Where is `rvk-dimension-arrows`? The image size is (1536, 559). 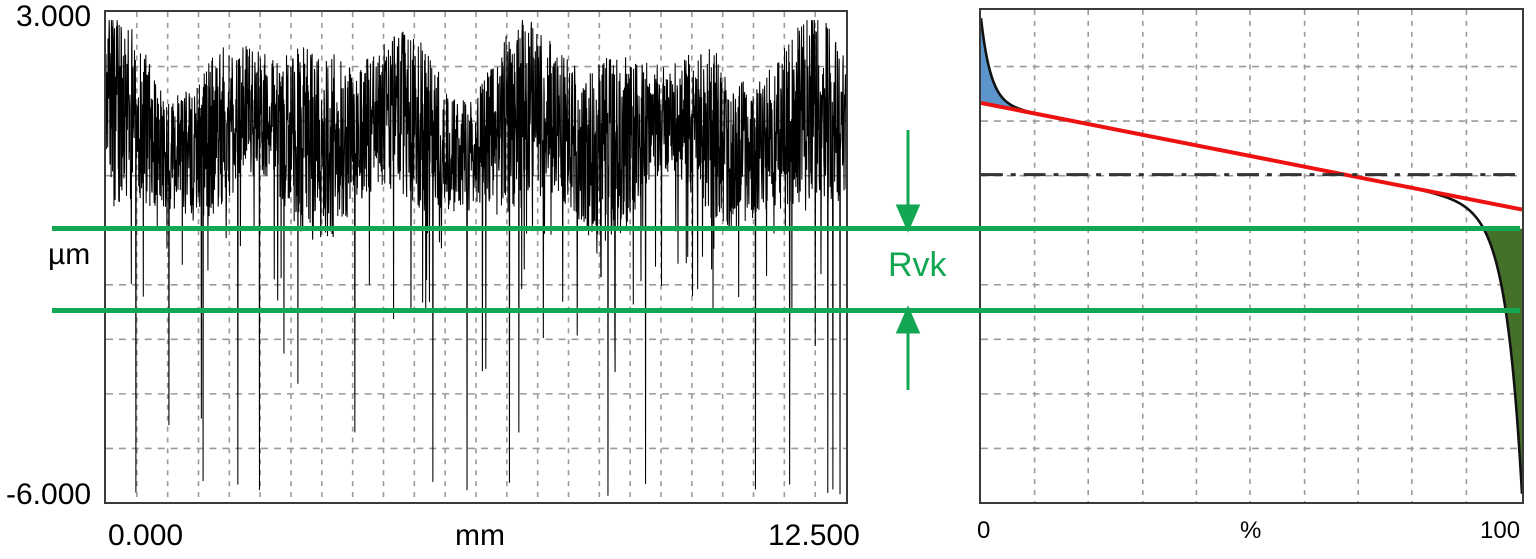 rvk-dimension-arrows is located at coordinates (915, 260).